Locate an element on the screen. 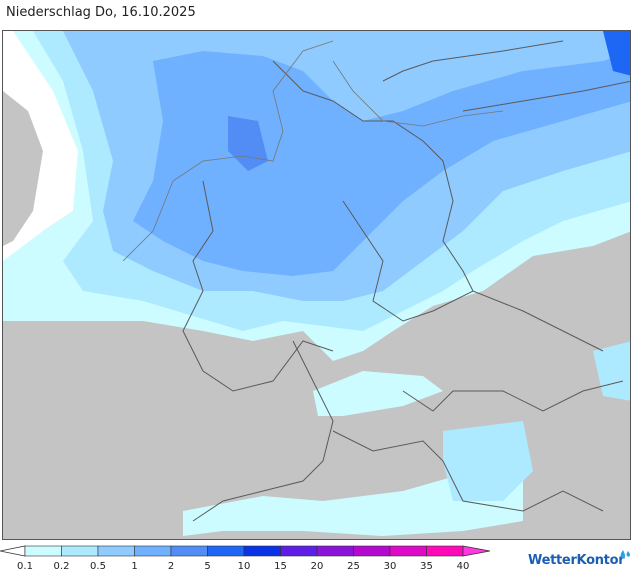  precip-5-a is located at coordinates (248, 143).